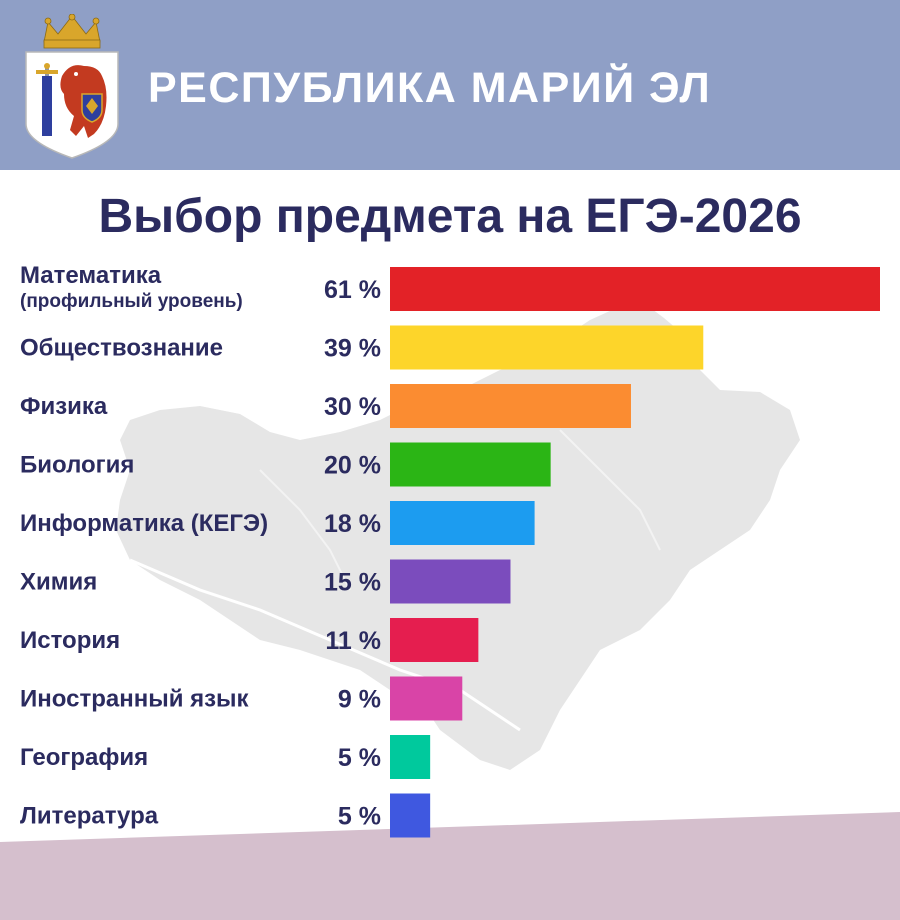 This screenshot has height=920, width=900. What do you see at coordinates (353, 641) in the screenshot?
I see `value-label: 11 %` at bounding box center [353, 641].